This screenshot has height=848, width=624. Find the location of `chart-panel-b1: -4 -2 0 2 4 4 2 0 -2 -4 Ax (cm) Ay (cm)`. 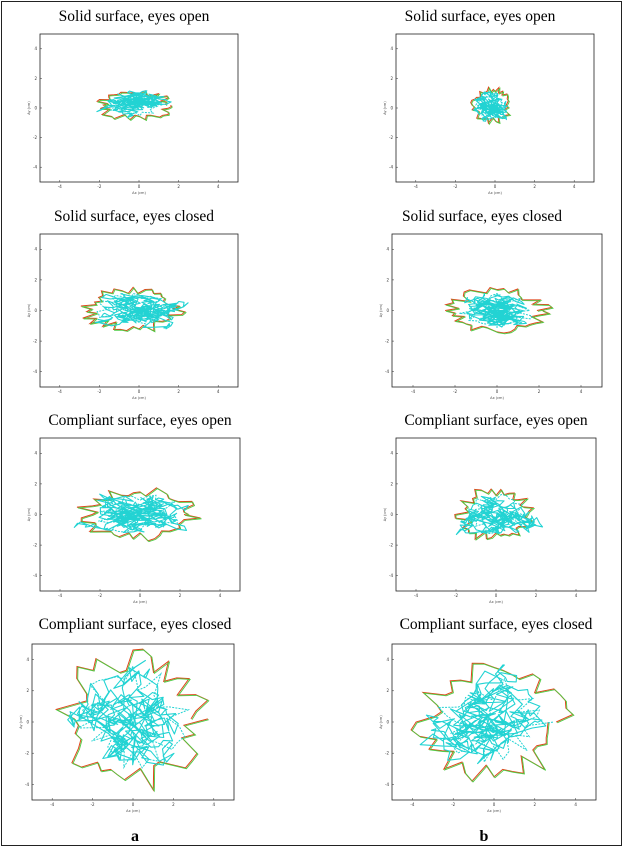

chart-panel-b1: -4 -2 0 2 4 4 2 0 -2 -4 Ax (cm) Ay (cm) is located at coordinates (489, 114).